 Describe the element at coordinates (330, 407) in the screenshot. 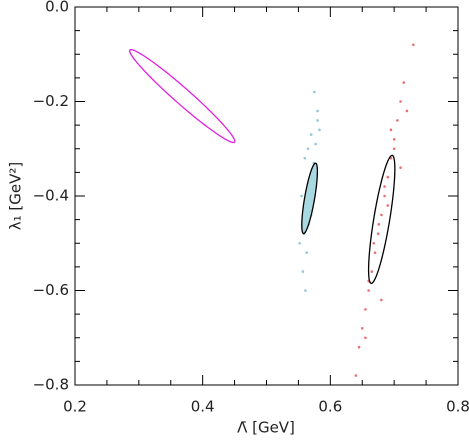

I see `x-tick-label: 0.6` at that location.